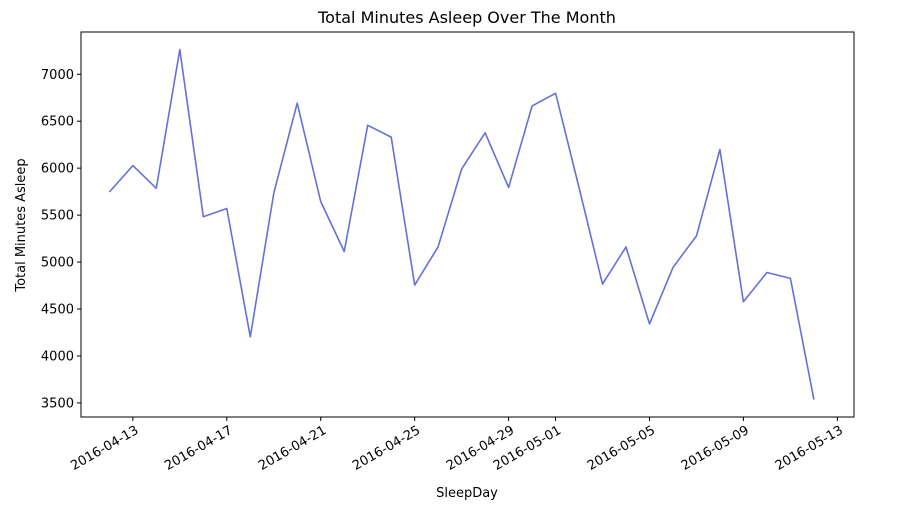 The height and width of the screenshot is (512, 901). Describe the element at coordinates (57, 122) in the screenshot. I see `y-tick-label: 6500` at that location.